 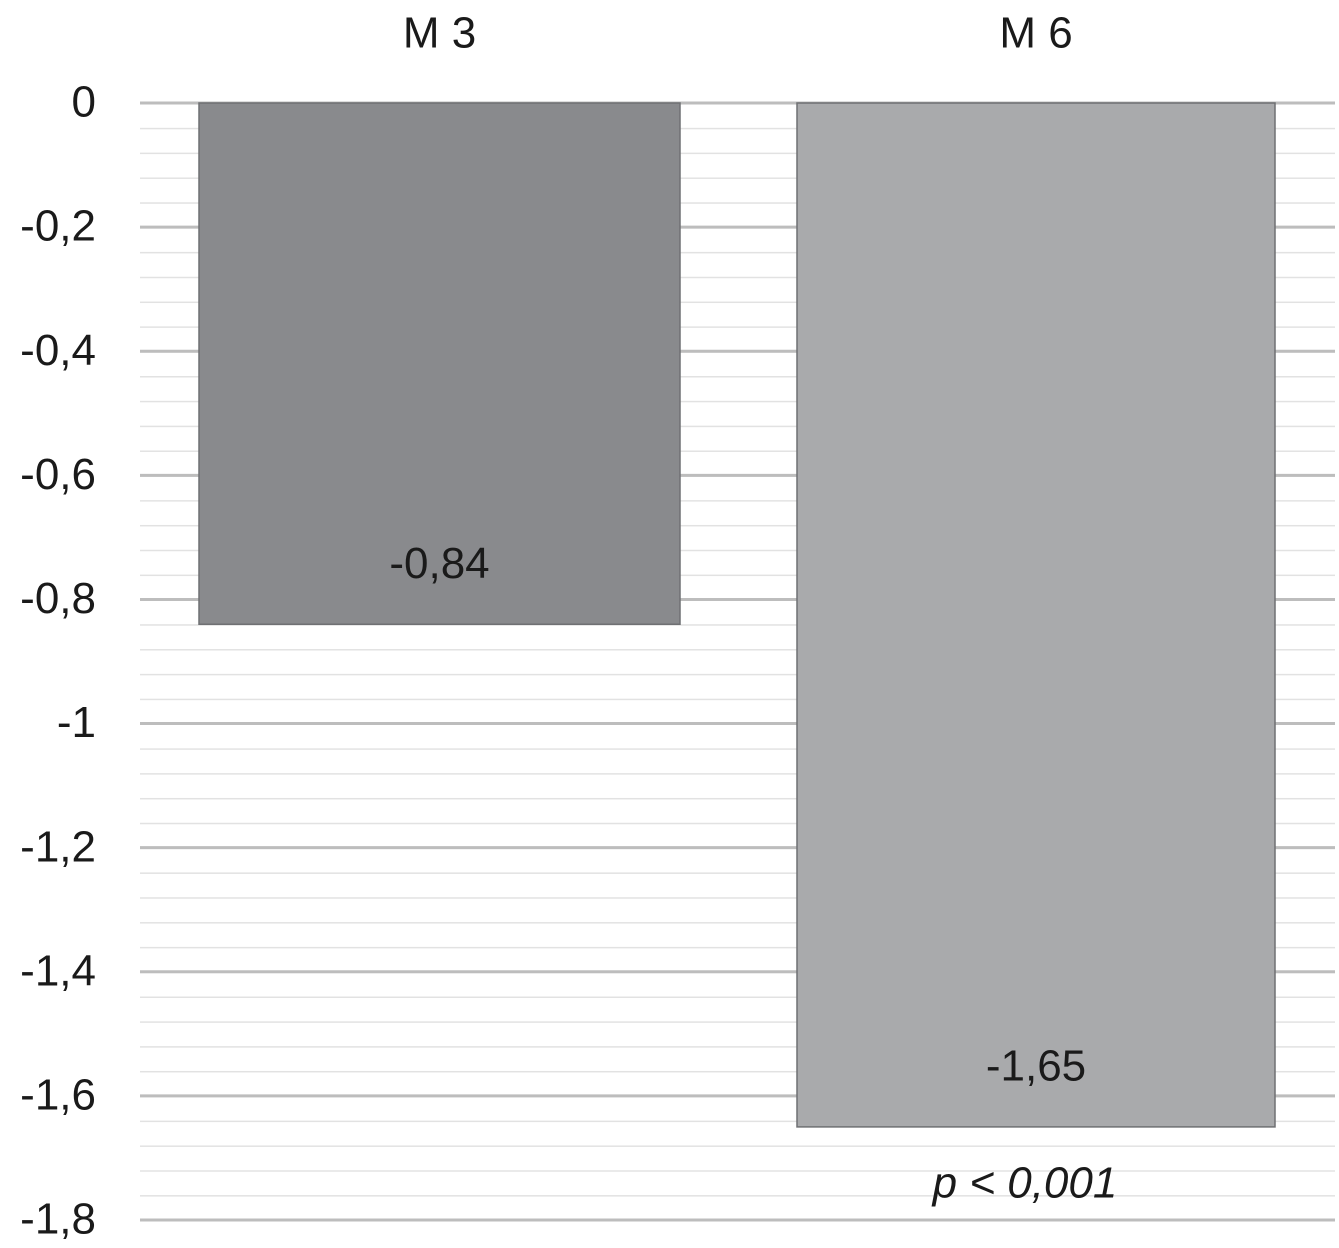 What do you see at coordinates (58, 846) in the screenshot?
I see `y-tick-label: -1,2` at bounding box center [58, 846].